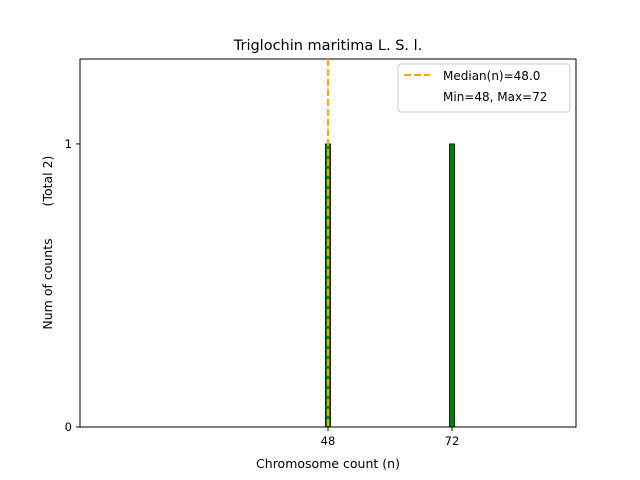  Describe the element at coordinates (68, 144) in the screenshot. I see `y-tick-label-1: 1` at that location.